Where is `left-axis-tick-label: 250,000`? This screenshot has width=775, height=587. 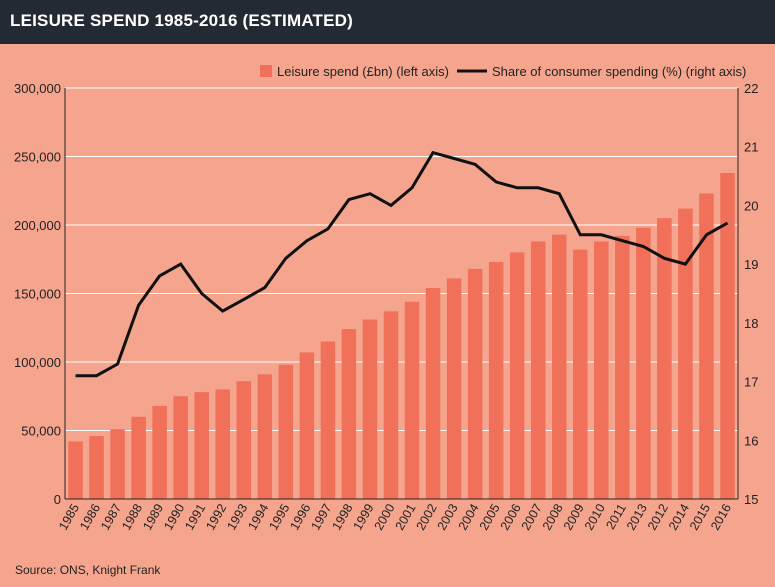
left-axis-tick-label: 250,000 is located at coordinates (37, 157).